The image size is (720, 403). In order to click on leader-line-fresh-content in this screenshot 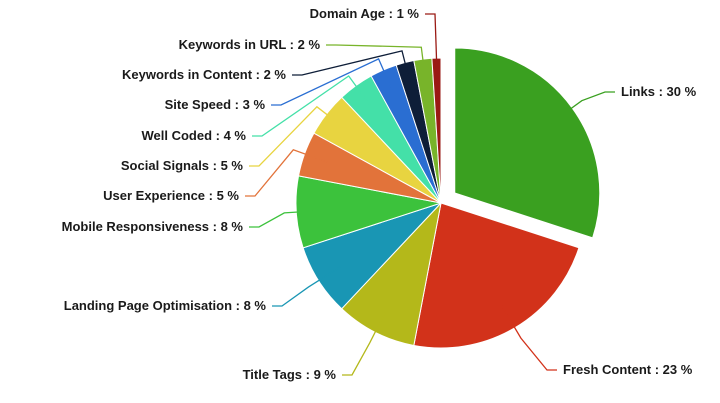, I will do `click(528, 337)`.